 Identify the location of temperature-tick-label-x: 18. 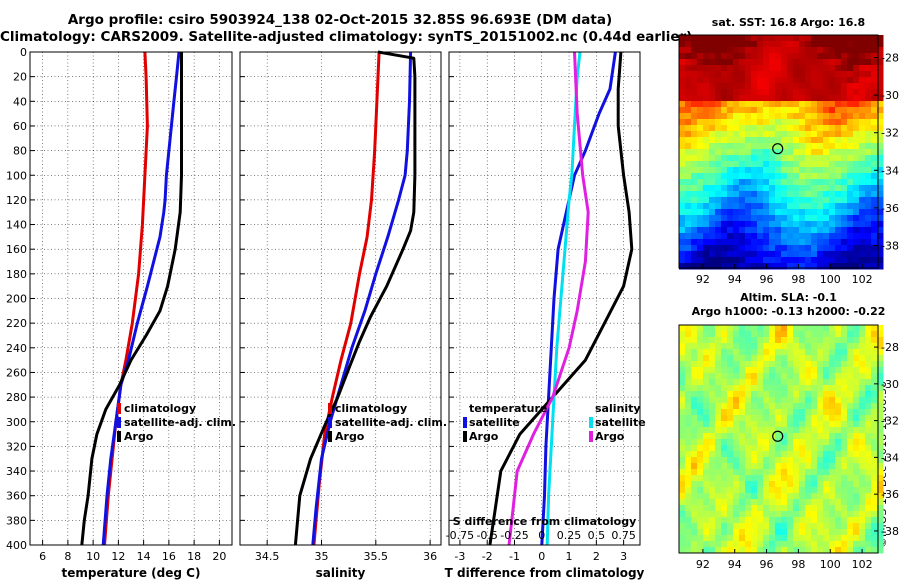
(194, 556).